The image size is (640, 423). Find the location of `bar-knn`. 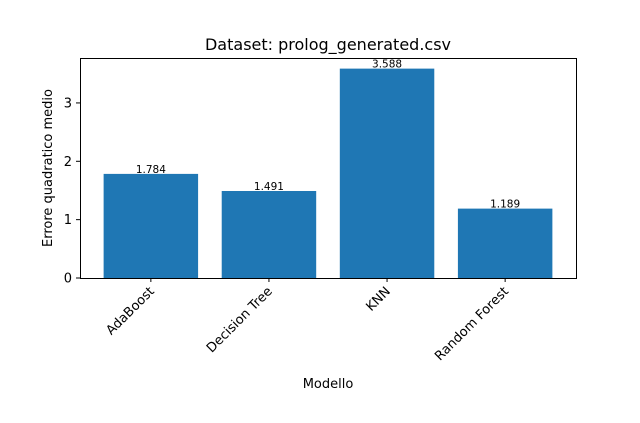

bar-knn is located at coordinates (387, 173).